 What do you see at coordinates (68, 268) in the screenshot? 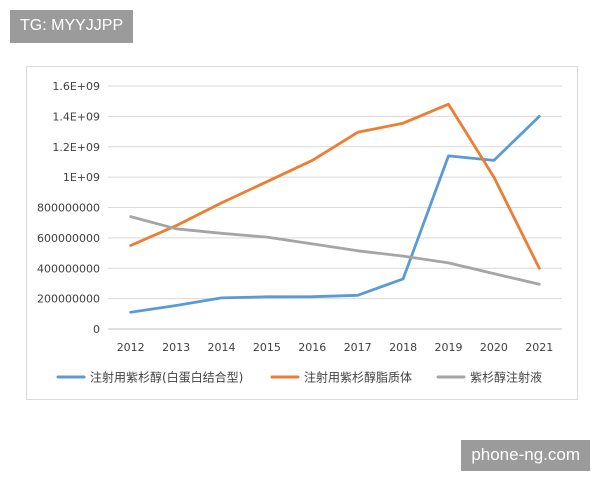
I see `y-tick-label: 400000000` at bounding box center [68, 268].